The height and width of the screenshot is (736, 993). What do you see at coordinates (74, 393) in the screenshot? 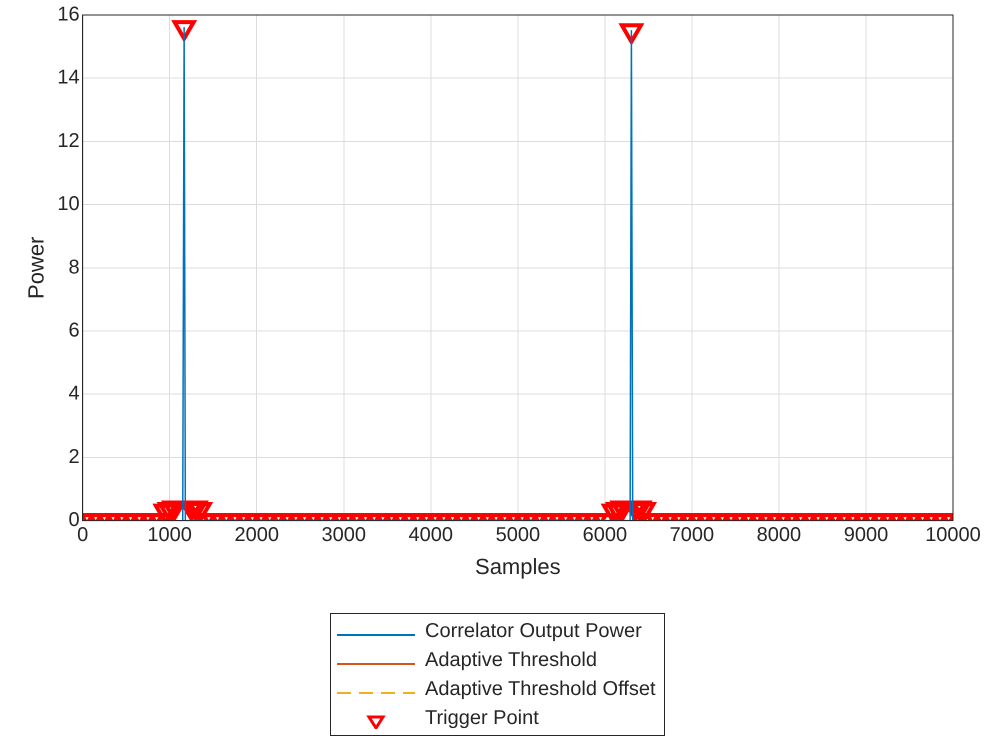
I see `y-tick-label: 4` at bounding box center [74, 393].